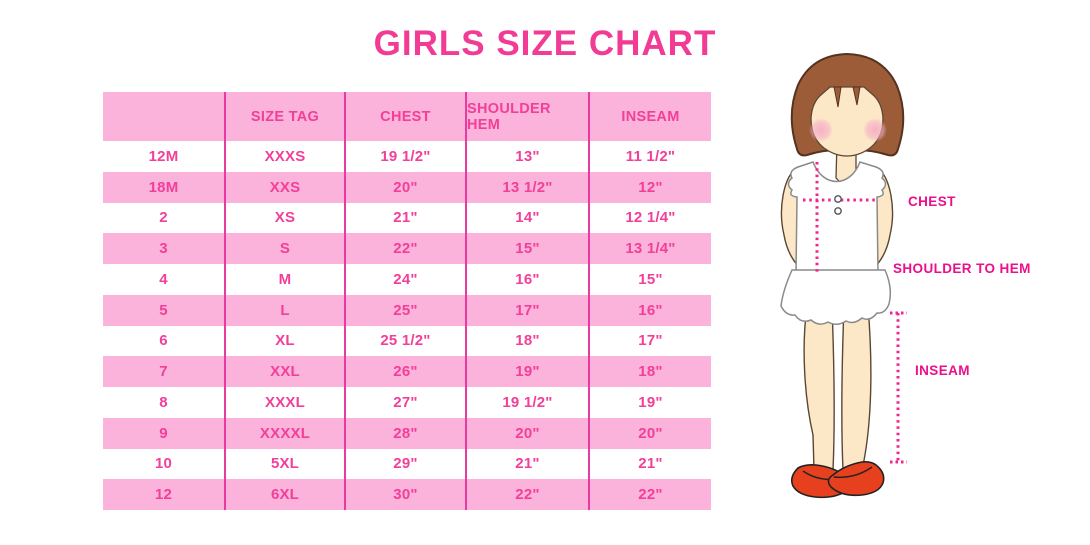 This screenshot has height=545, width=1090. What do you see at coordinates (856, 479) in the screenshot?
I see `right-shoe` at bounding box center [856, 479].